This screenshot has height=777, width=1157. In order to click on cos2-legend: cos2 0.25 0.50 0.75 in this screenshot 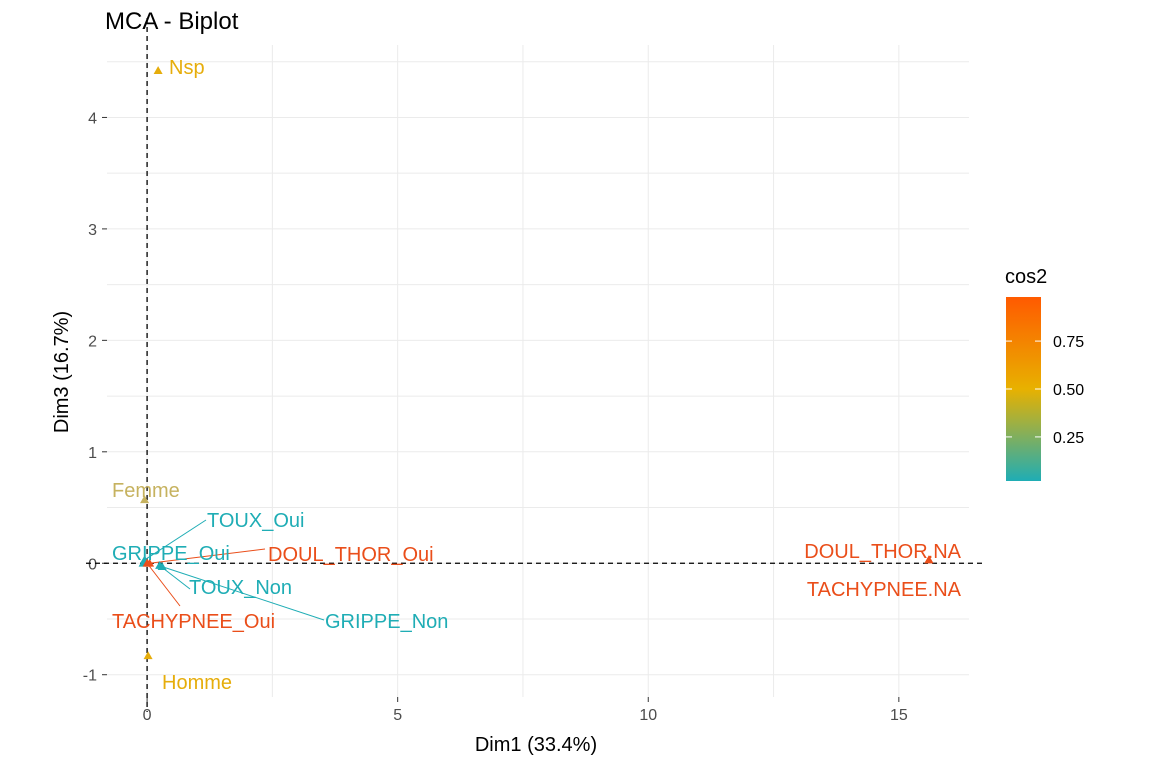, I will do `click(1044, 373)`.